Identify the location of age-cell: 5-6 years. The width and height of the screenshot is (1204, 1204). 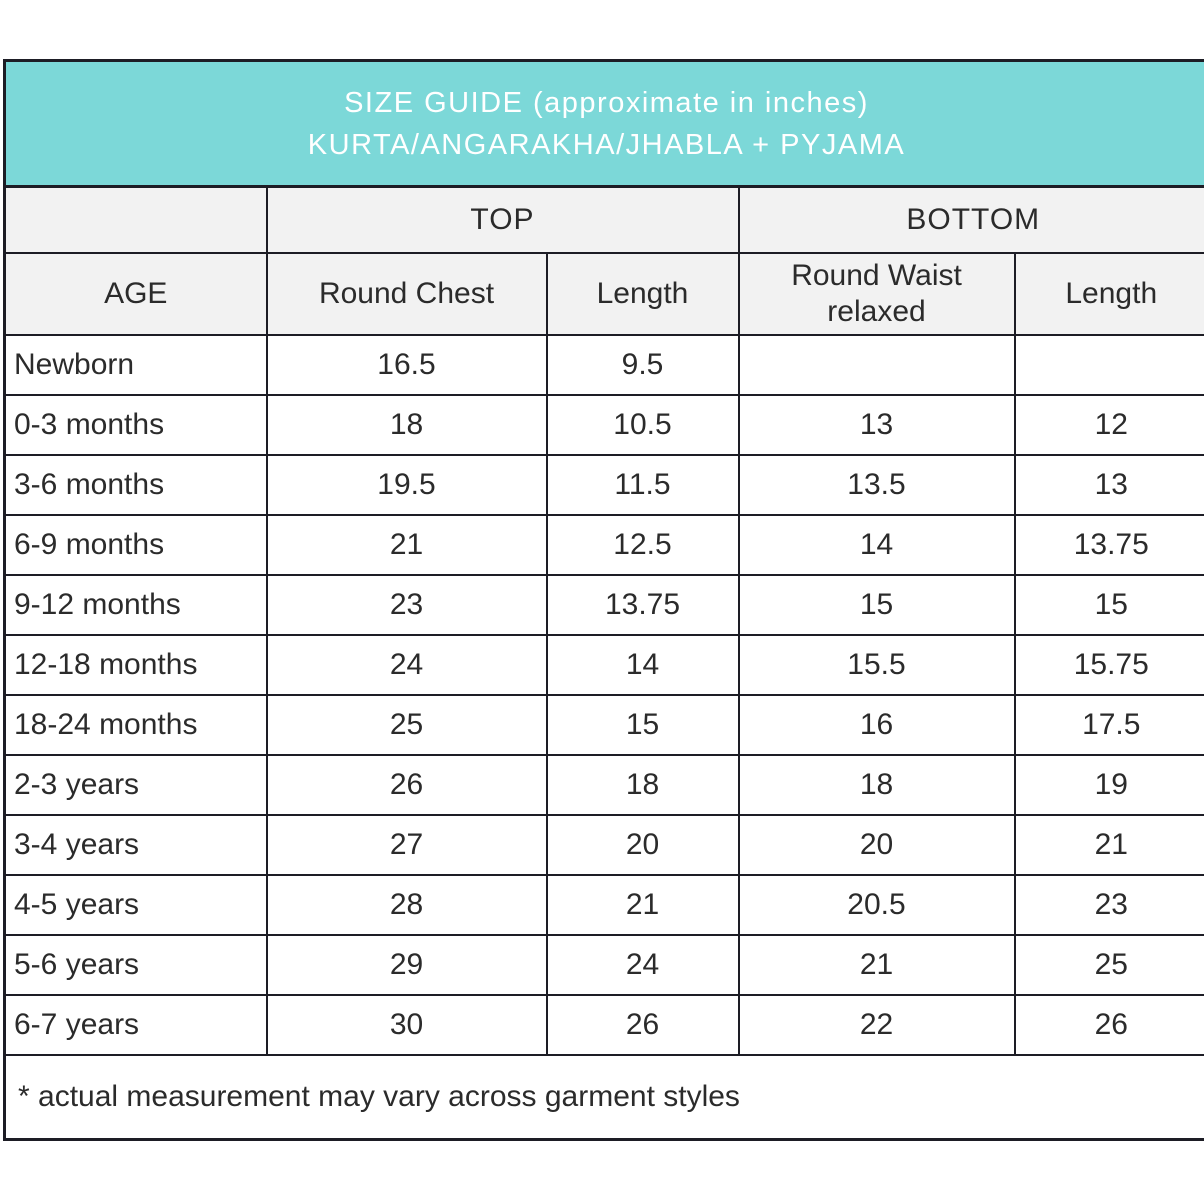
(135, 965).